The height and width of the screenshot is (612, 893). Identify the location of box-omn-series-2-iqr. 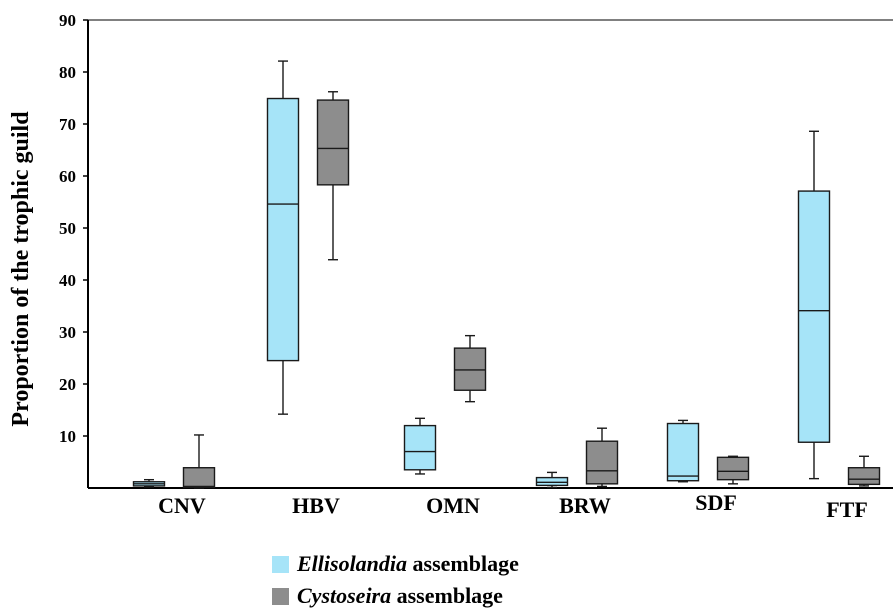
(470, 369).